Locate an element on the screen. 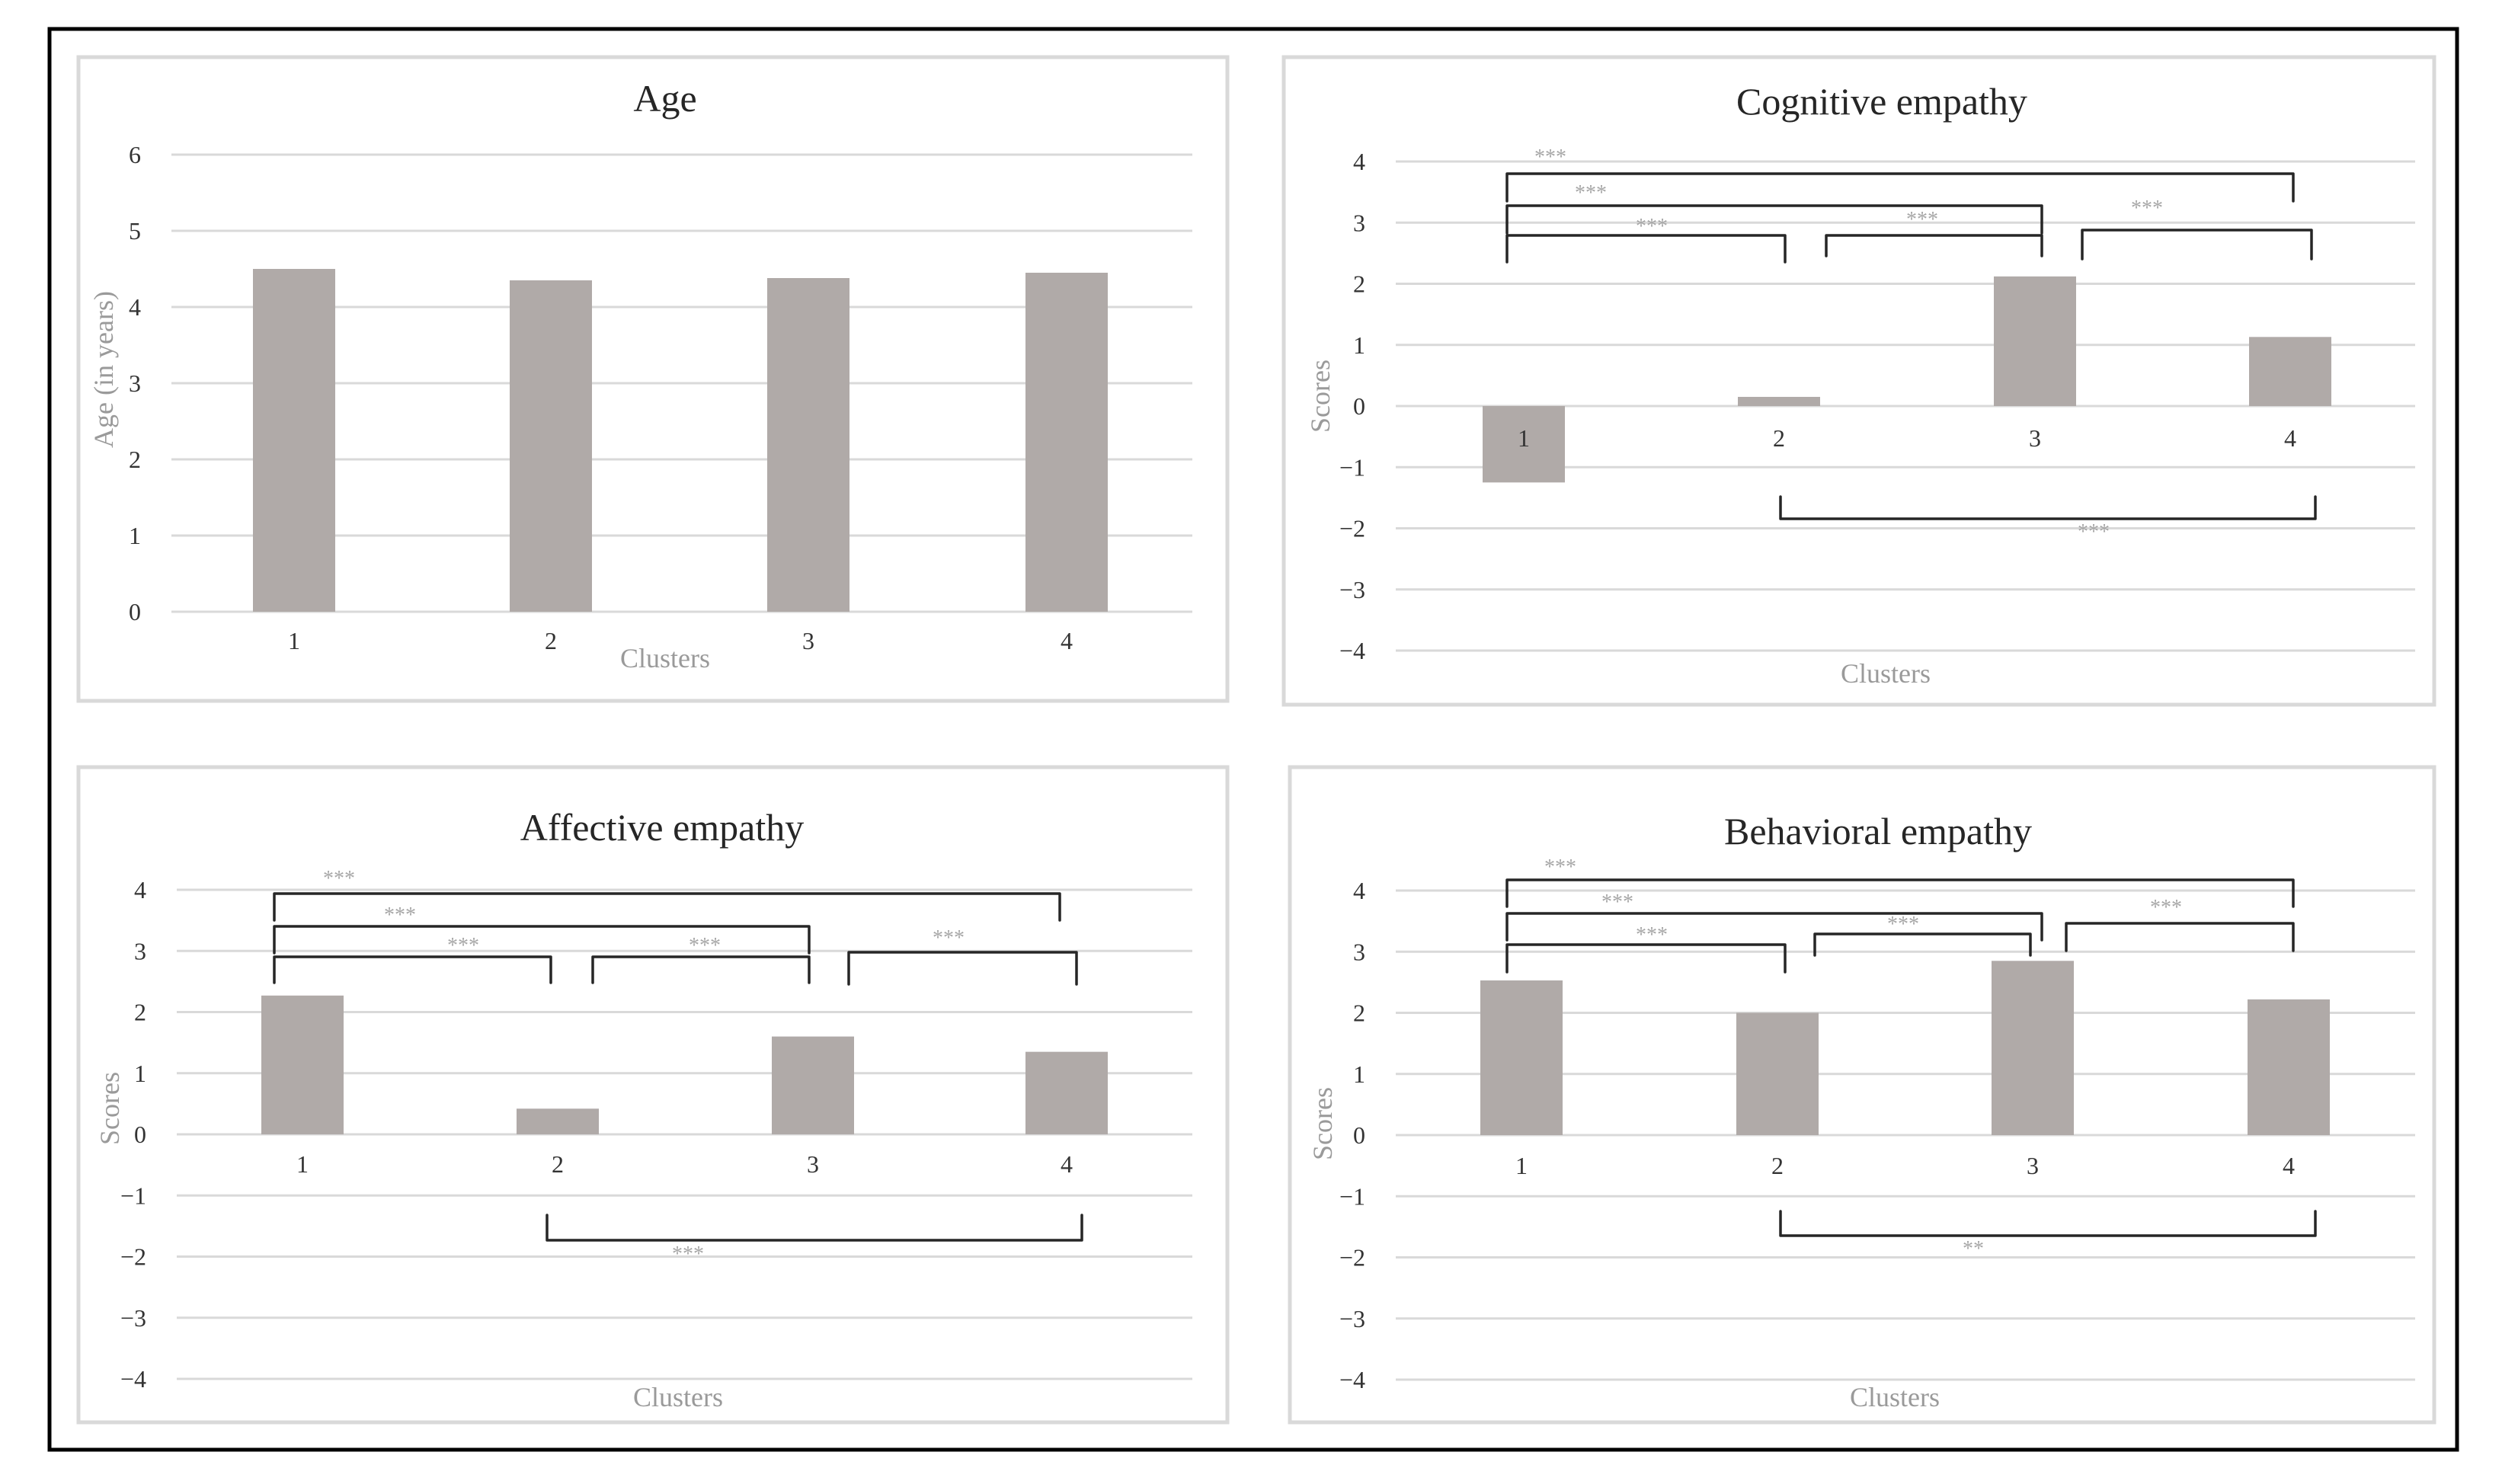  behavioral-empathy-chart-y-ticks: 4 3 2 1 0 −1 −2 −3 −4 is located at coordinates (1352, 1135).